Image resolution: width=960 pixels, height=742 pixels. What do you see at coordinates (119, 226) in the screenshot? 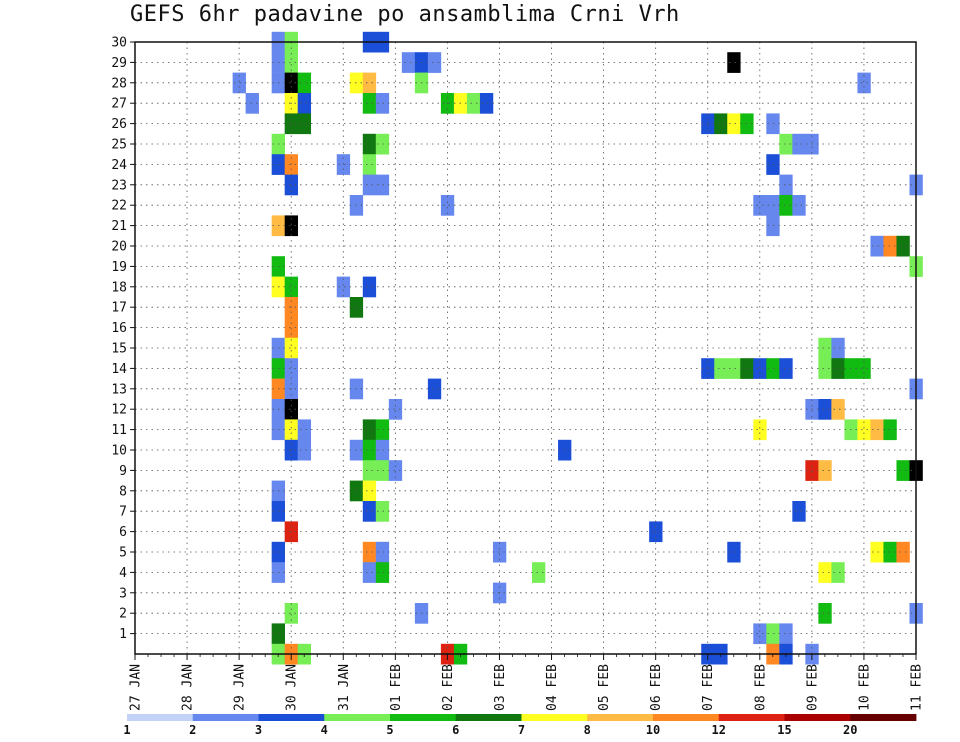
I see `y-tick-label: 21` at bounding box center [119, 226].